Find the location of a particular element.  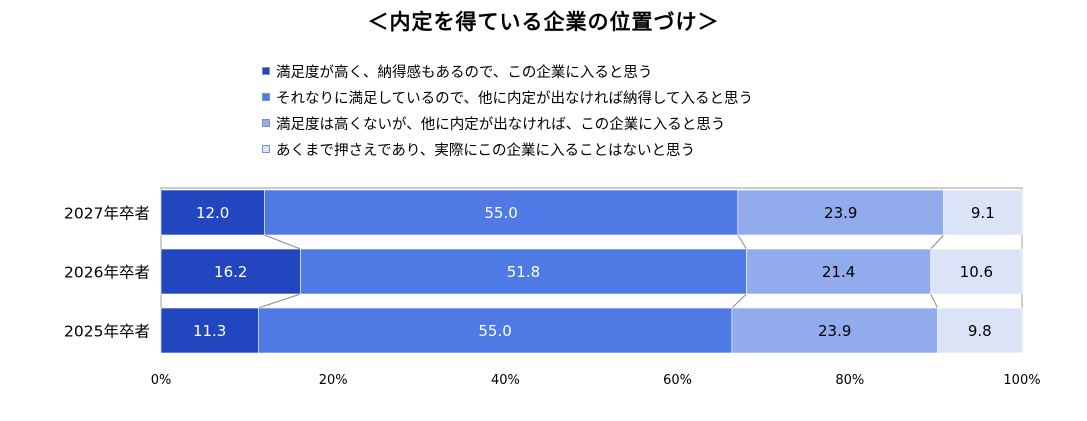

legend-item-series-3: 満足度は高くないが、他に内定が出なければ、この企業に入ると思う is located at coordinates (572, 123).